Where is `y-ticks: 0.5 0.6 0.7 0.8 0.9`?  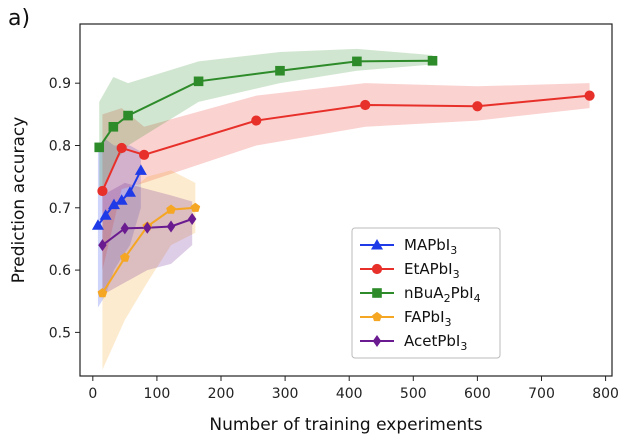 y-ticks: 0.5 0.6 0.7 0.8 0.9 is located at coordinates (64, 208).